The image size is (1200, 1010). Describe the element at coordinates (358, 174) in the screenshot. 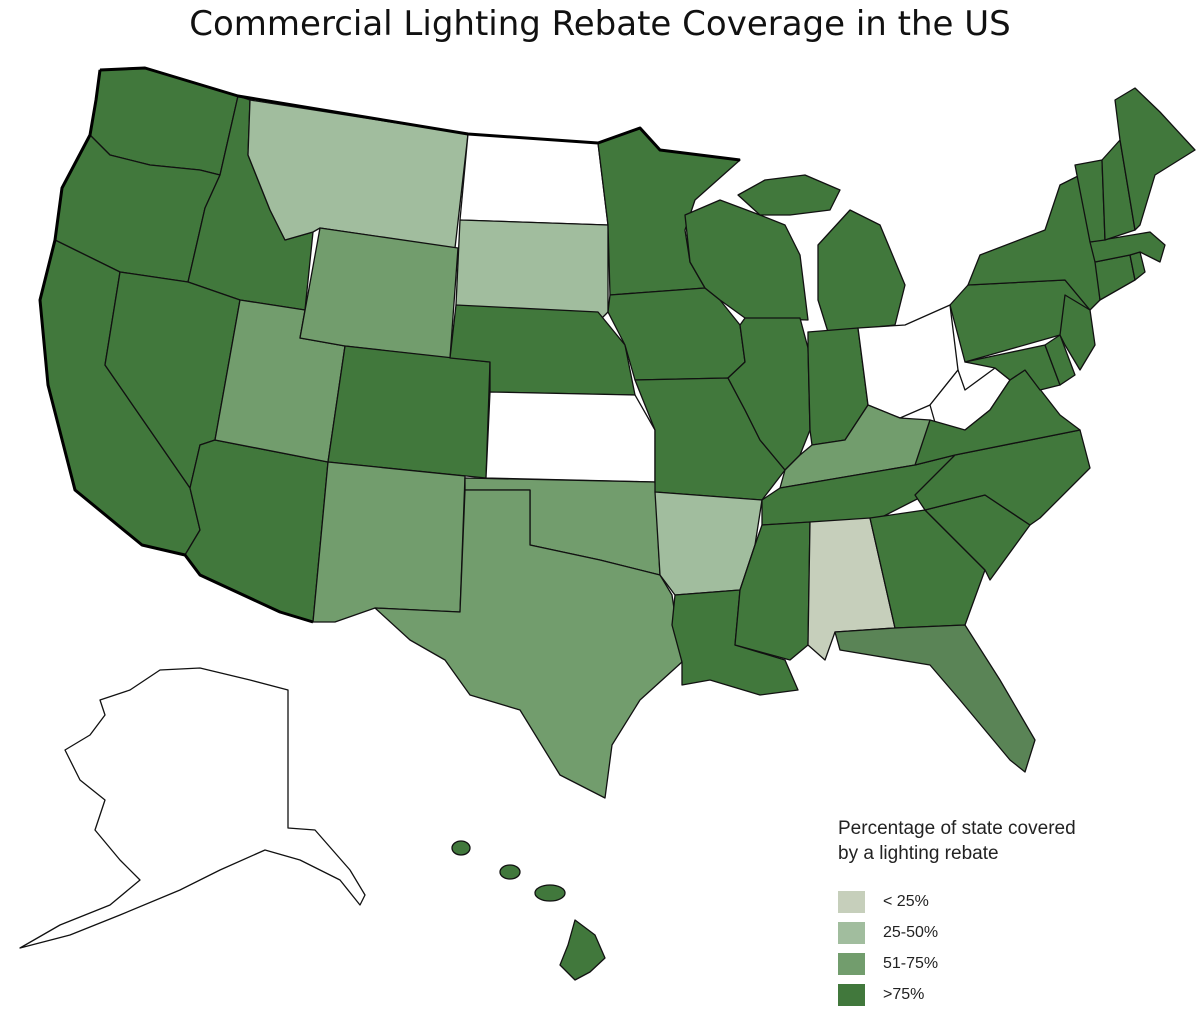

I see `state-montana` at that location.